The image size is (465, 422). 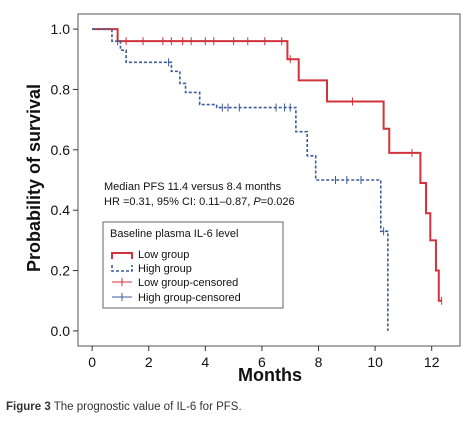 I want to click on y-axis-title: Probability of survival, so click(x=34, y=178).